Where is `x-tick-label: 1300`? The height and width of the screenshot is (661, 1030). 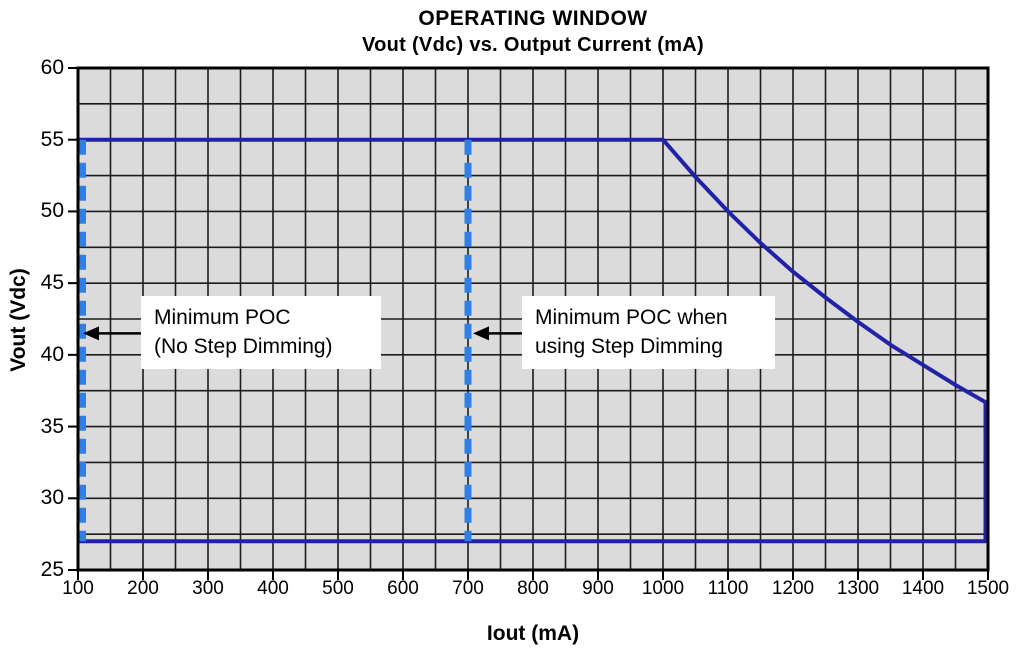 x-tick-label: 1300 is located at coordinates (858, 588).